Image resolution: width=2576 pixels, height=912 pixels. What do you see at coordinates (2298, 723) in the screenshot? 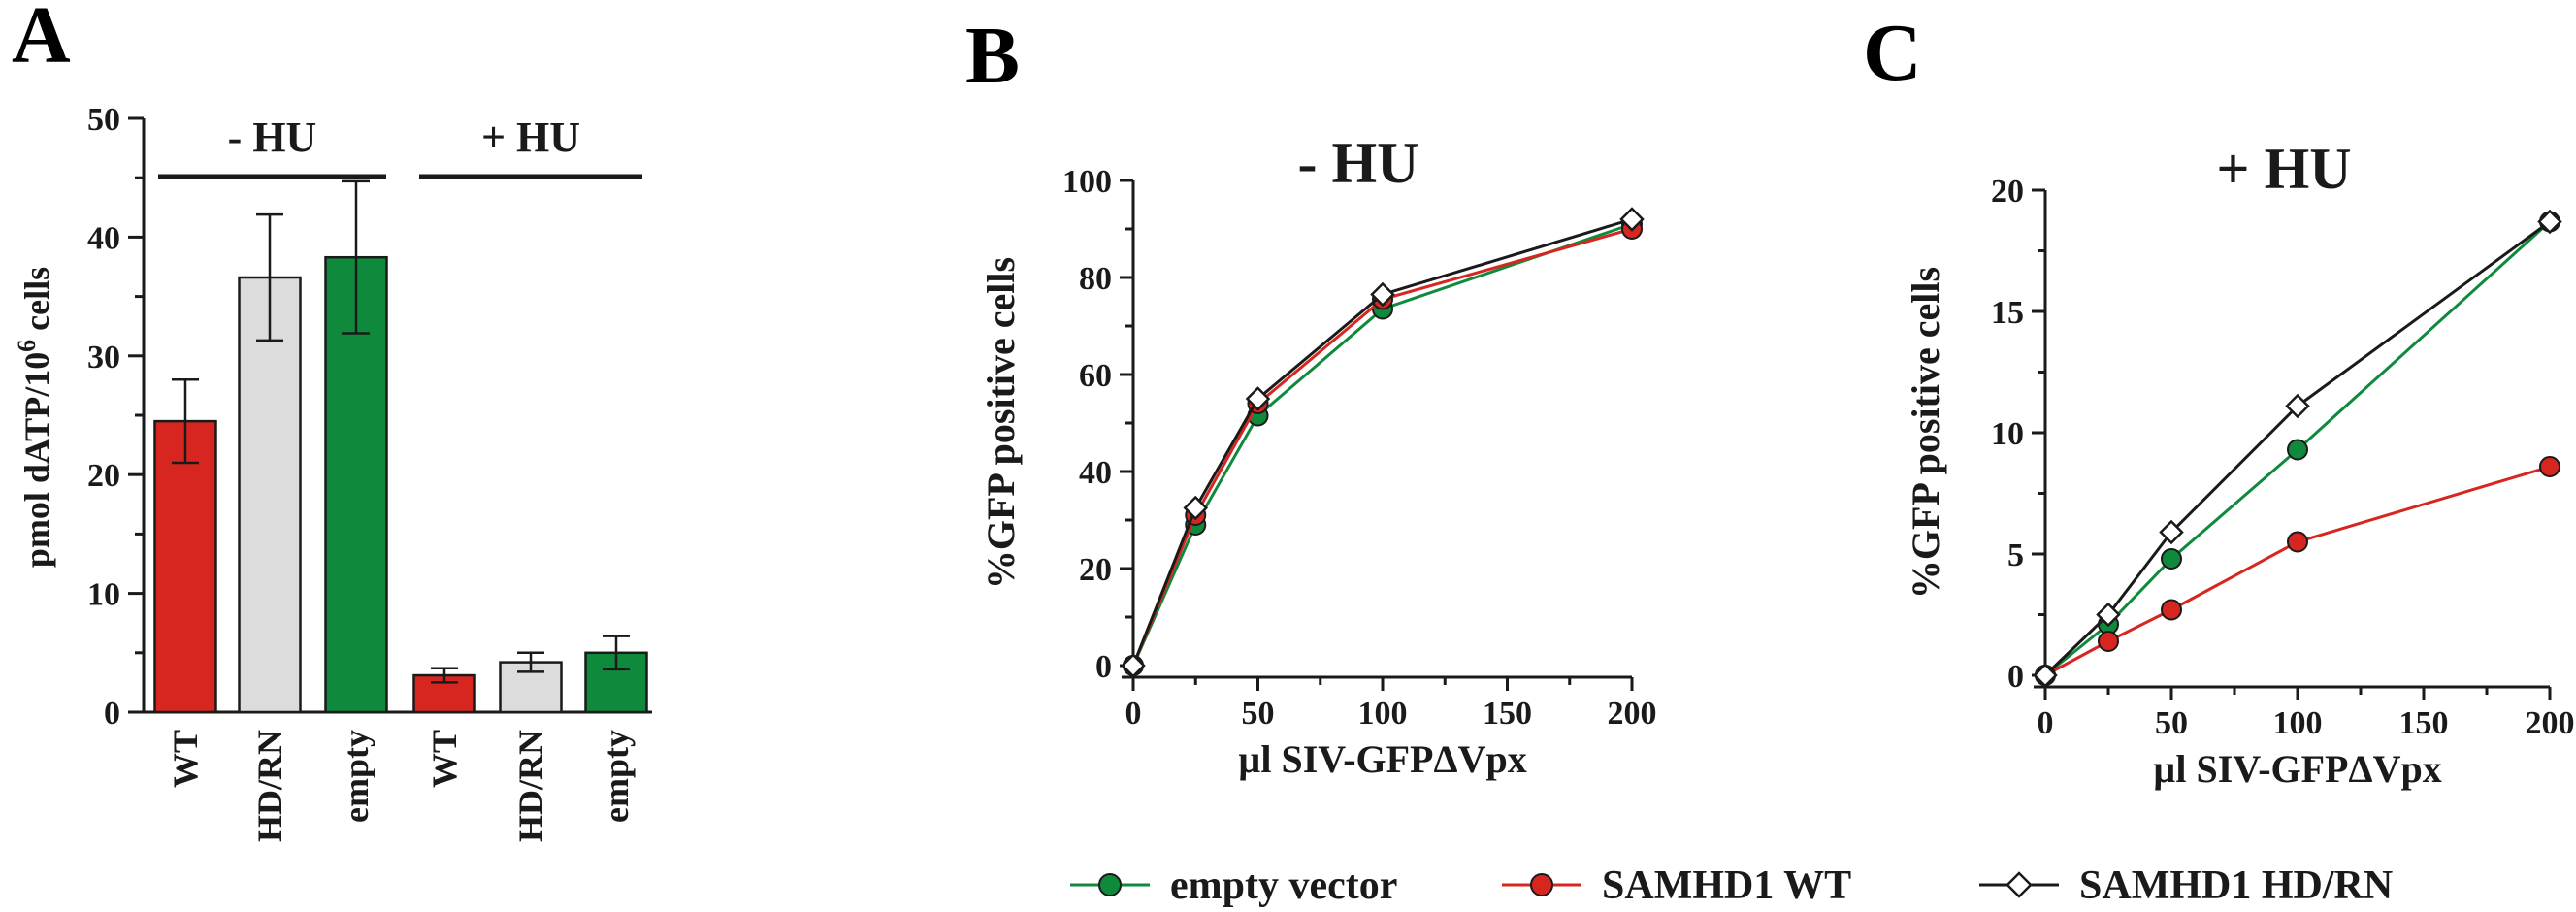
I see `x-tick-label-c: 100` at bounding box center [2298, 723].